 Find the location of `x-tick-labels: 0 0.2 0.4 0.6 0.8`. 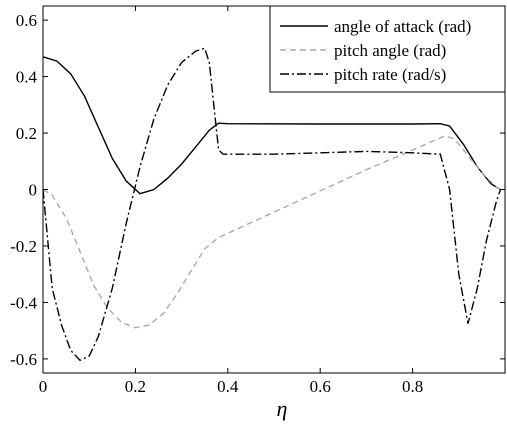

x-tick-labels: 0 0.2 0.4 0.6 0.8 is located at coordinates (231, 386).